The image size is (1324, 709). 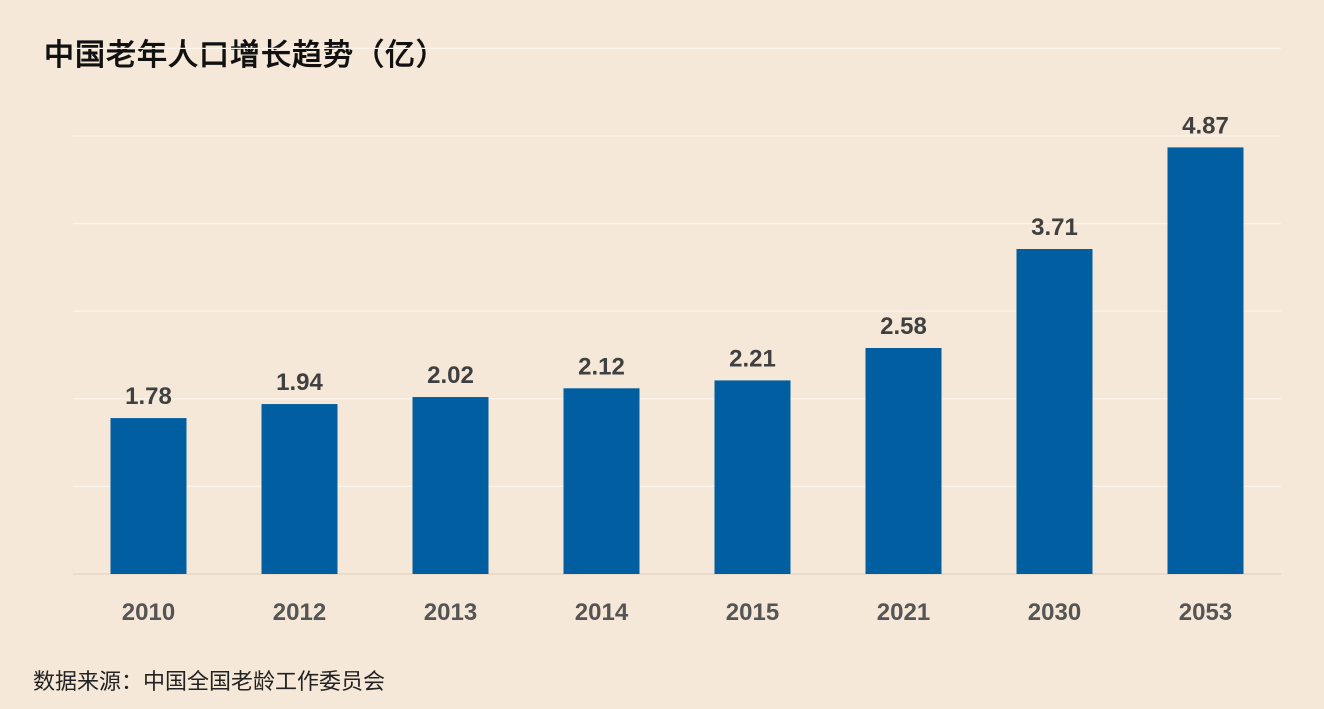 What do you see at coordinates (752, 612) in the screenshot?
I see `x-tick-label-2015: 2015` at bounding box center [752, 612].